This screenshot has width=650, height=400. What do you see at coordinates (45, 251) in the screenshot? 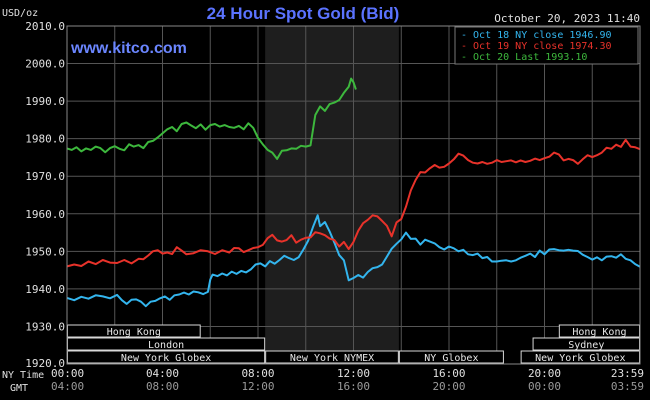
I see `y-tick-label: 1950.0` at bounding box center [45, 251].